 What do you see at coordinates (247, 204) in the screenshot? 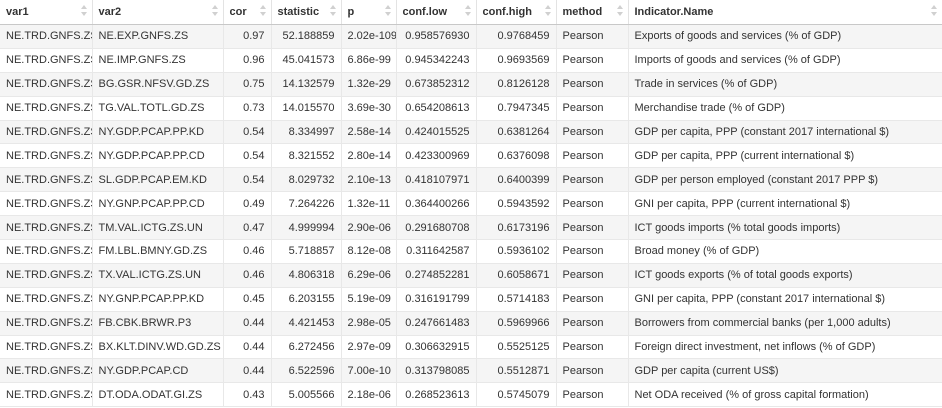
I see `cell-cor: 0.49` at bounding box center [247, 204].